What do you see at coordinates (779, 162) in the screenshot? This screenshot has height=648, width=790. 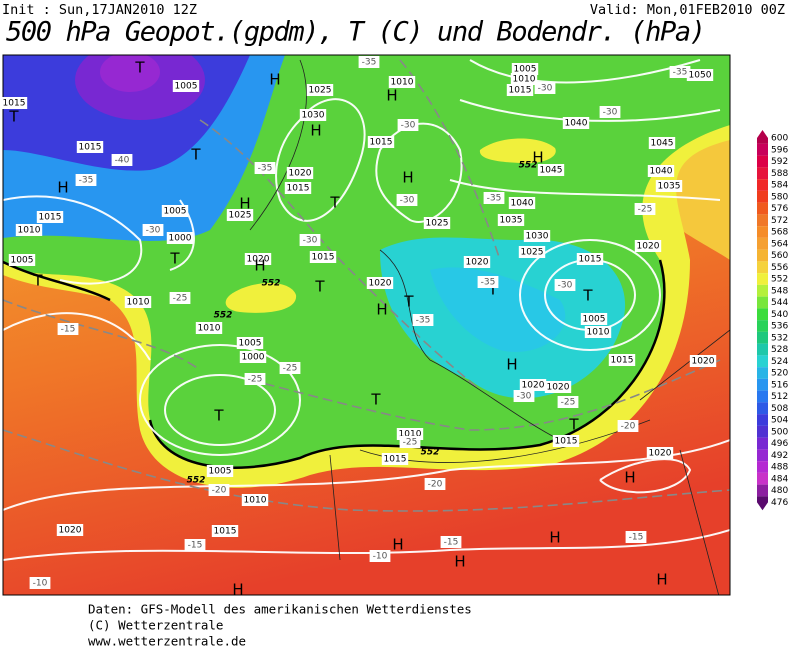 I see `colorbar-label: 592` at bounding box center [779, 162].